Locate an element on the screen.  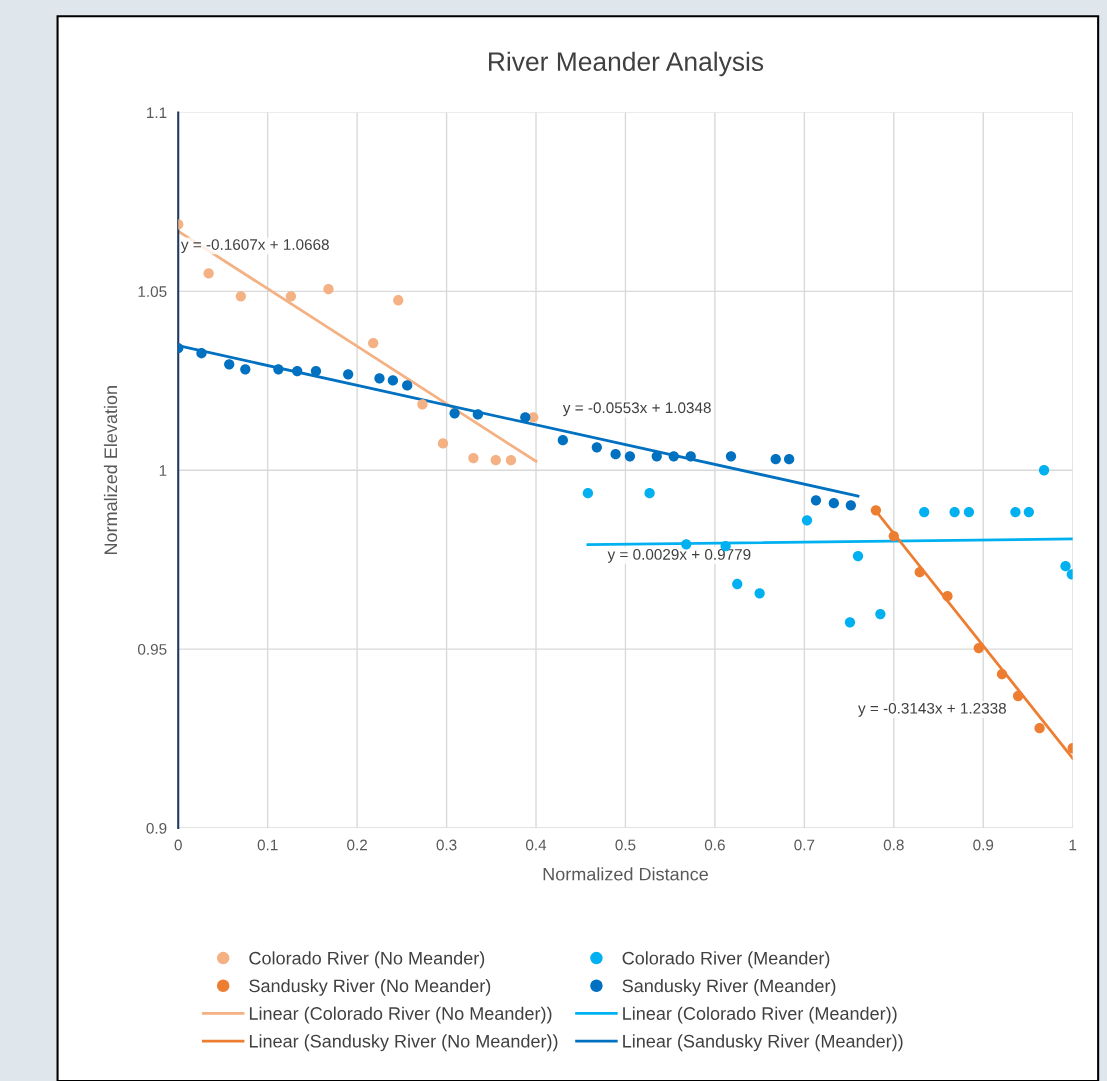
x-tick-label: 0.5 is located at coordinates (625, 845).